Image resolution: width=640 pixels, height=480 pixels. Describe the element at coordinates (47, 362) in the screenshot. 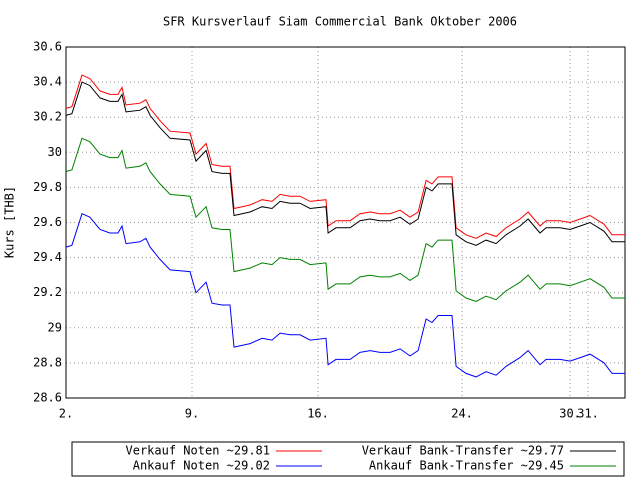

I see `y-tick-label: 28.8` at that location.